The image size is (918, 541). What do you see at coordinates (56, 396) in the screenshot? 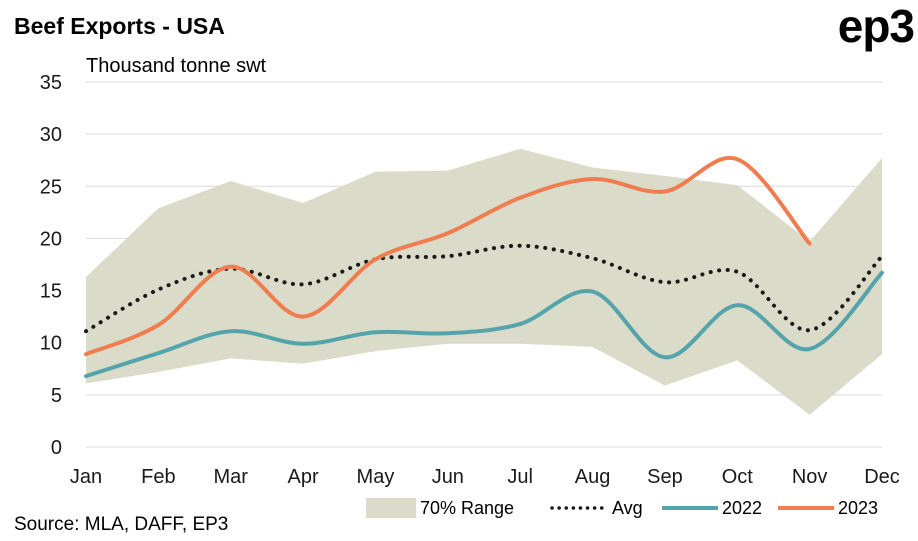
I see `y-tick-label-5: 5` at bounding box center [56, 396].